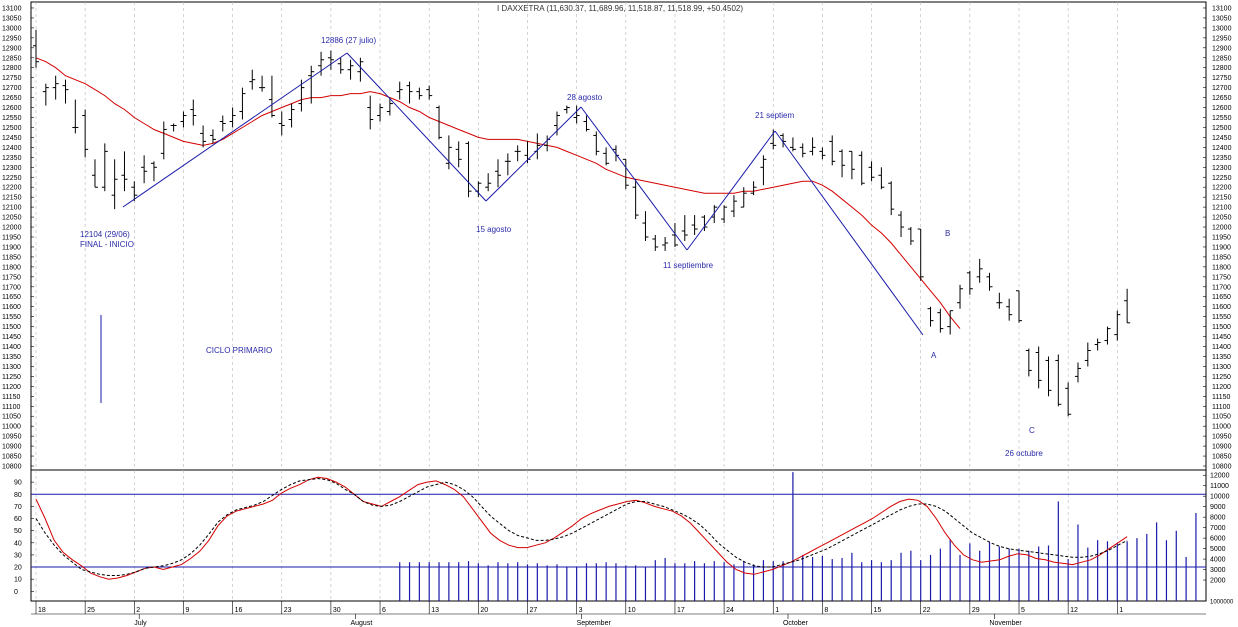  Describe the element at coordinates (12, 447) in the screenshot. I see `price-label-left-2: 10900` at that location.